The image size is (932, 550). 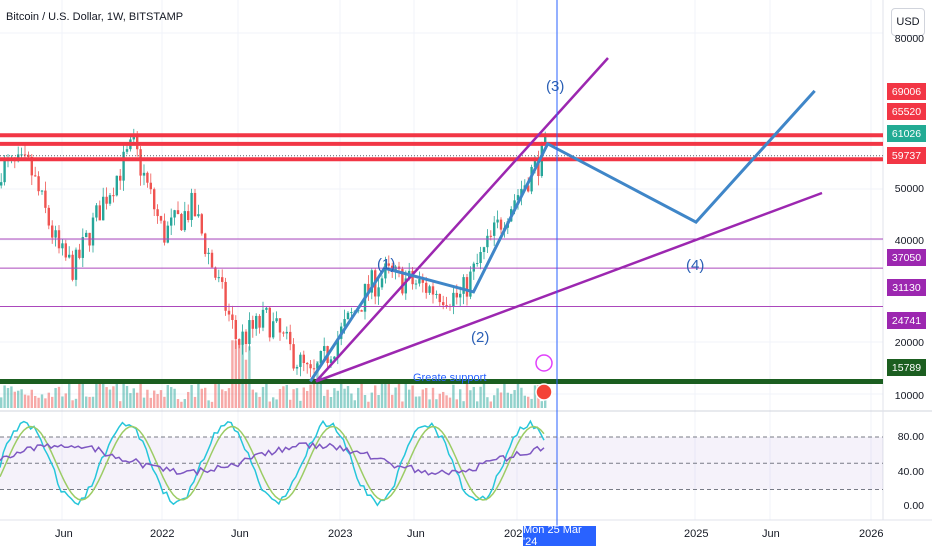 I want to click on wave-label-2: (2), so click(x=480, y=337).